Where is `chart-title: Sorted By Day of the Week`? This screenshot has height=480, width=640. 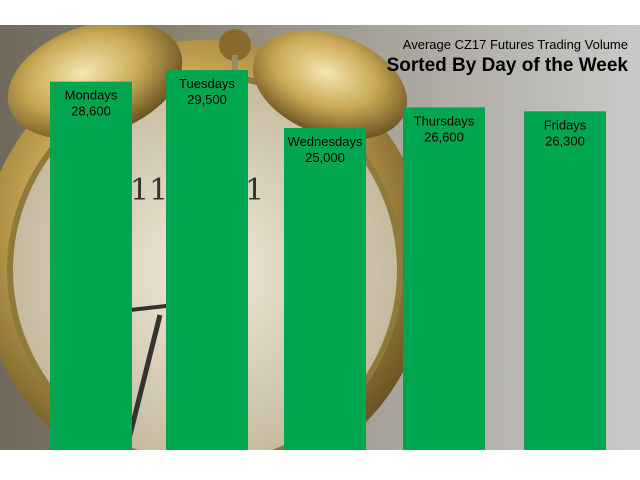
chart-title: Sorted By Day of the Week is located at coordinates (507, 65).